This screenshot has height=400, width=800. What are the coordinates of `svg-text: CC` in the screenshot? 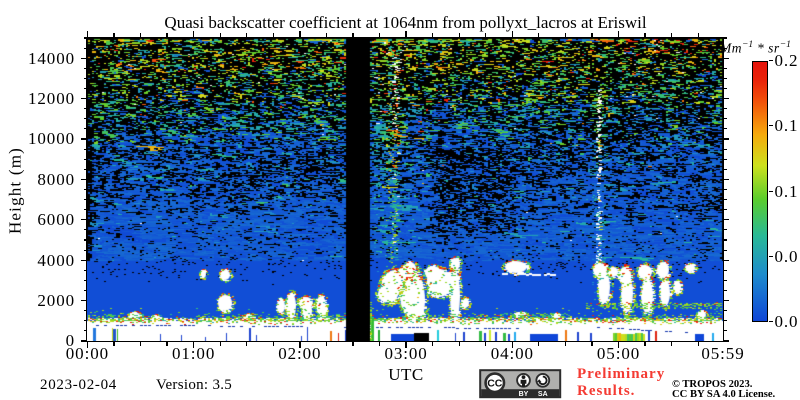 It's located at (495, 384).